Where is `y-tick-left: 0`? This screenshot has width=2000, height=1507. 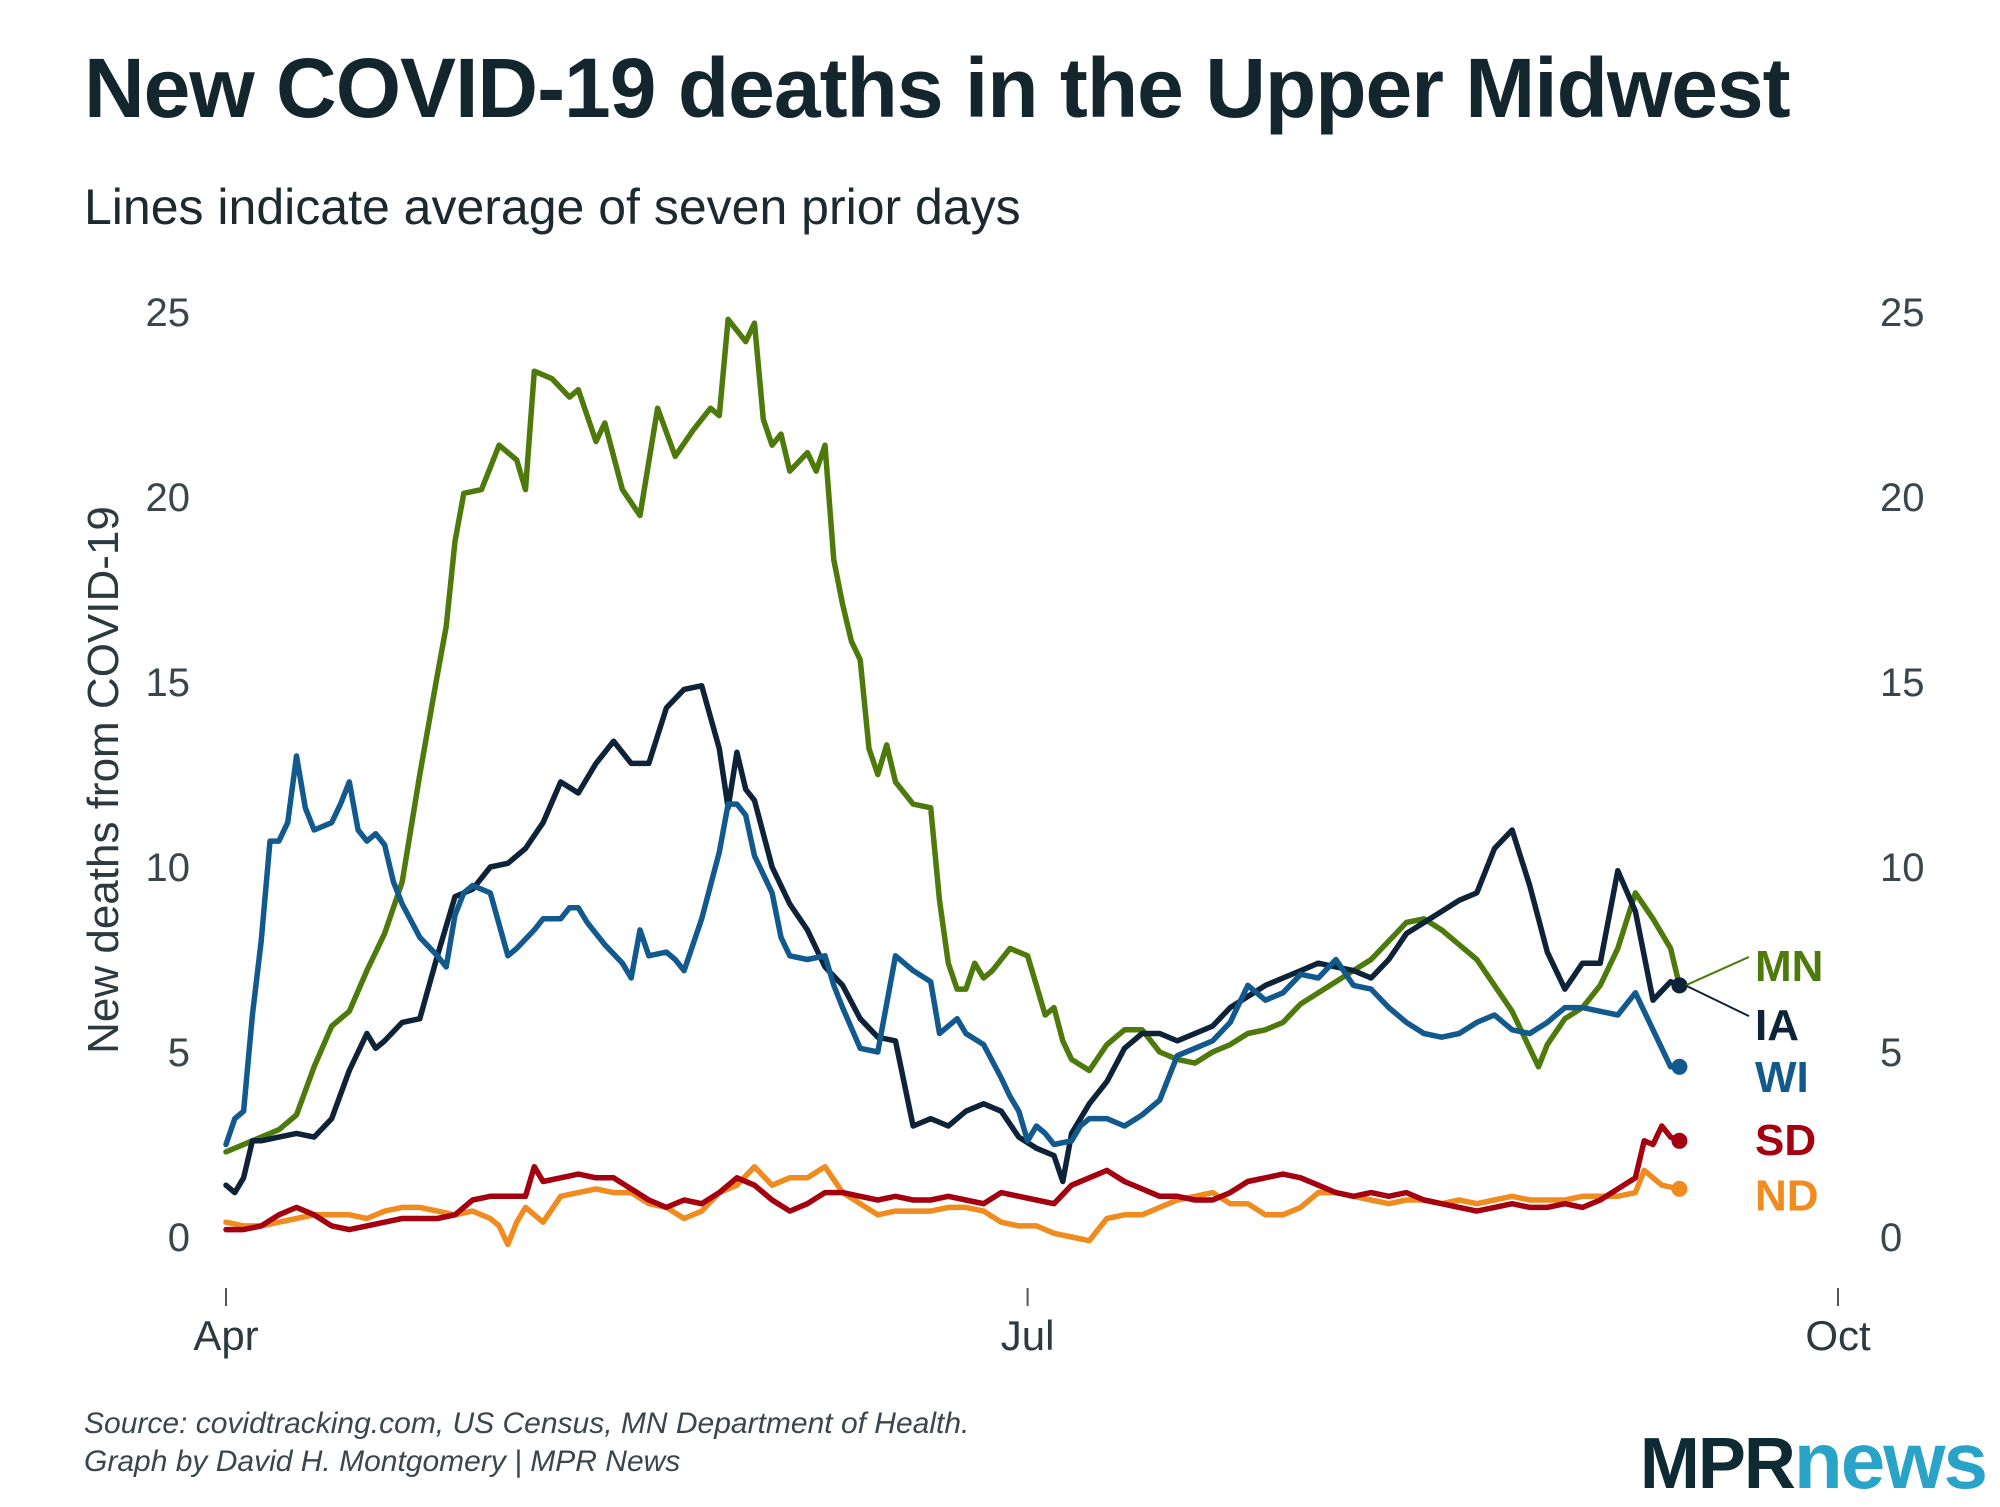 y-tick-left: 0 is located at coordinates (179, 1238).